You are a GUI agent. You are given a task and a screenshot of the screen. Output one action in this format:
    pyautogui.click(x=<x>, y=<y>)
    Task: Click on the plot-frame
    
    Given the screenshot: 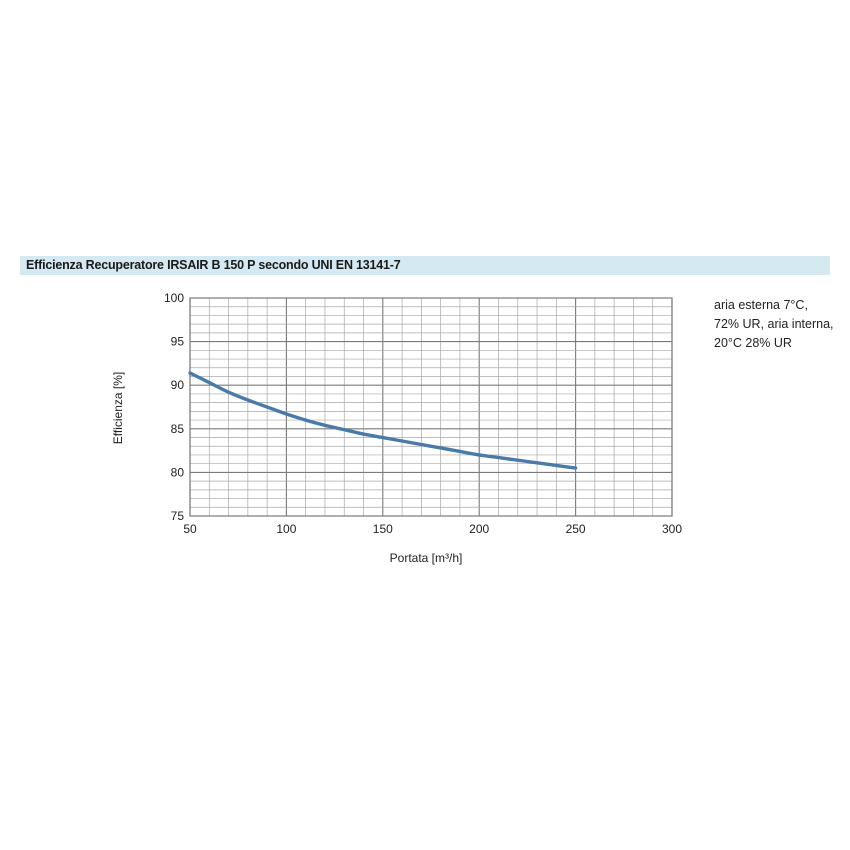 What is the action you would take?
    pyautogui.click(x=431, y=407)
    